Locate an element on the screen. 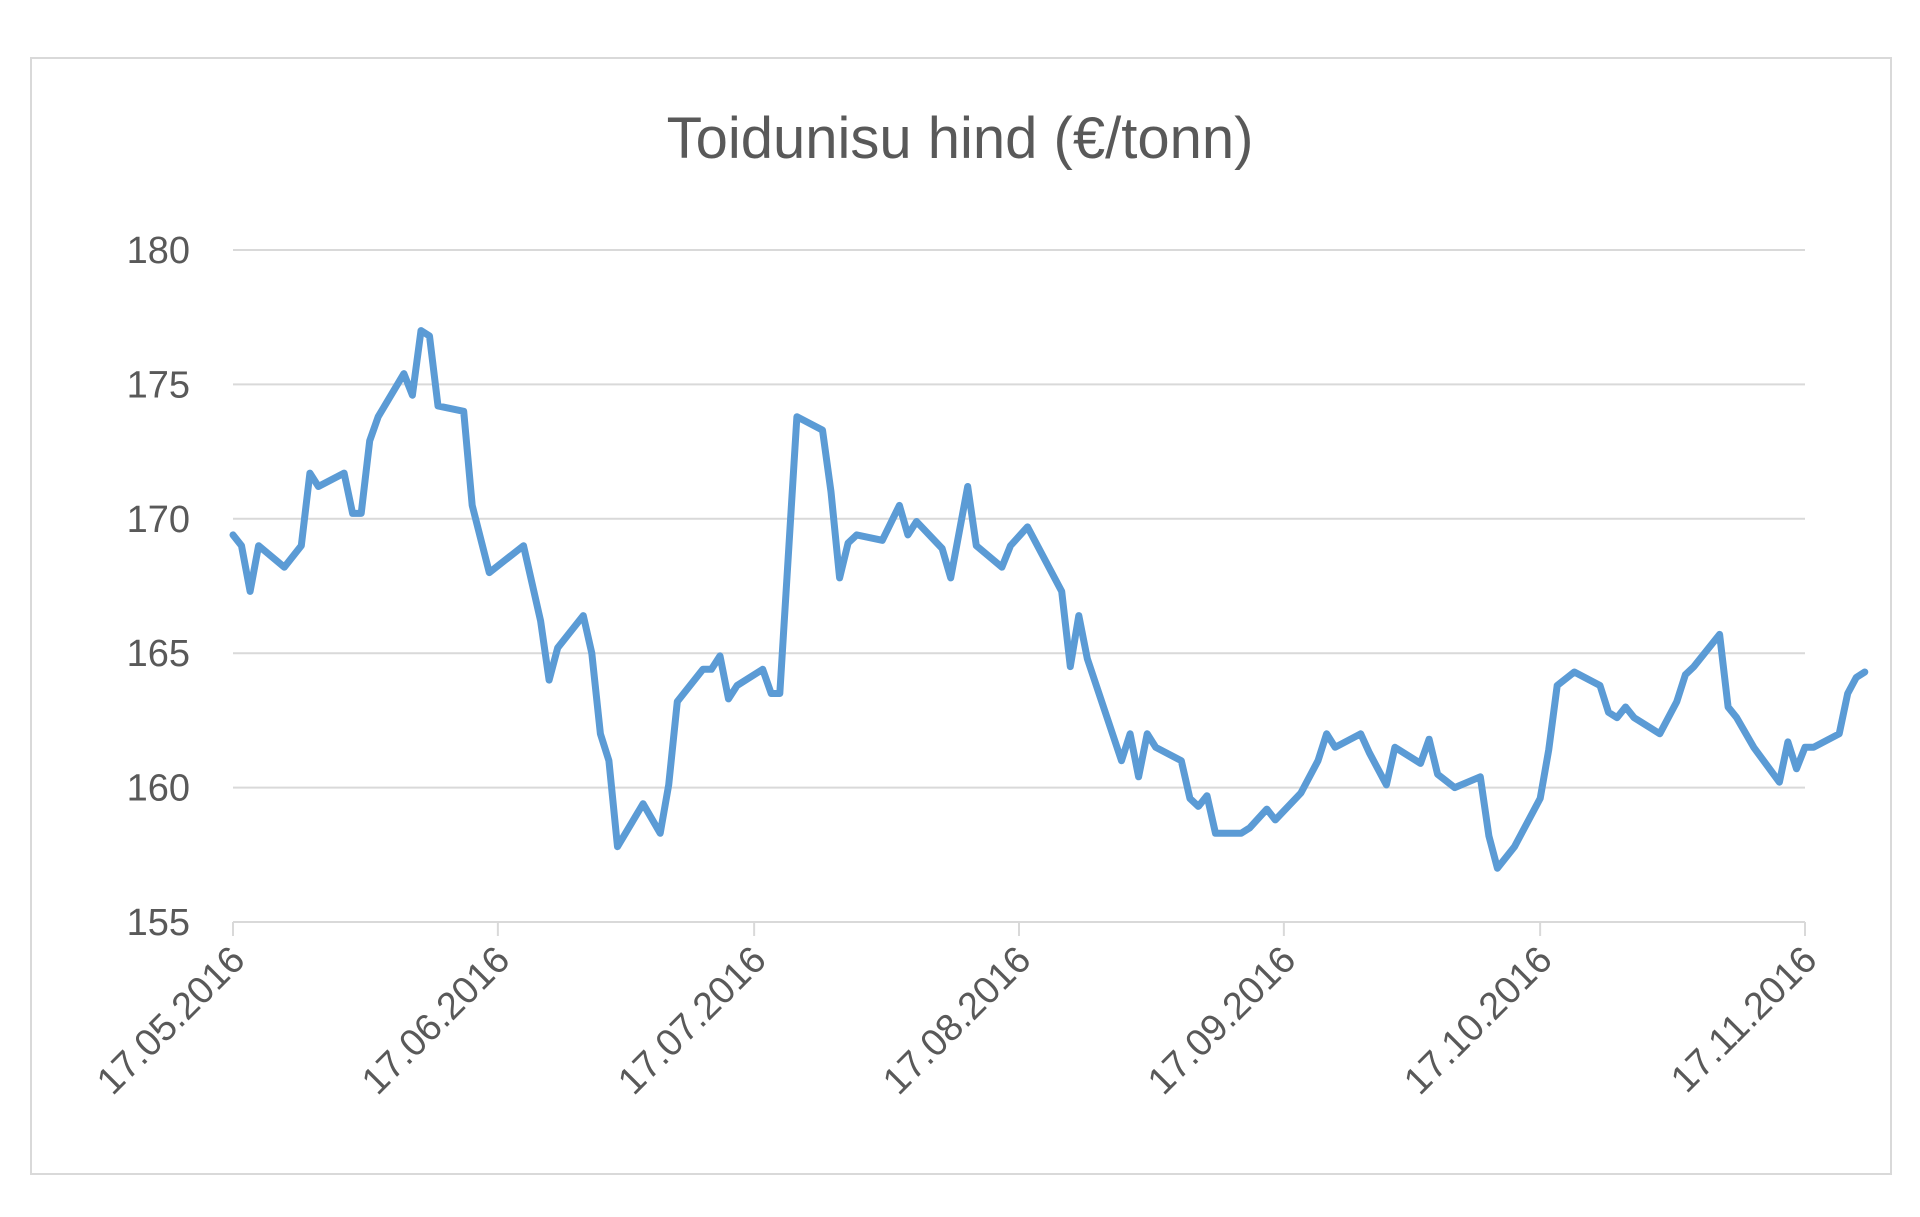  x-tick-label: 17.11.2016 is located at coordinates (1744, 1020).